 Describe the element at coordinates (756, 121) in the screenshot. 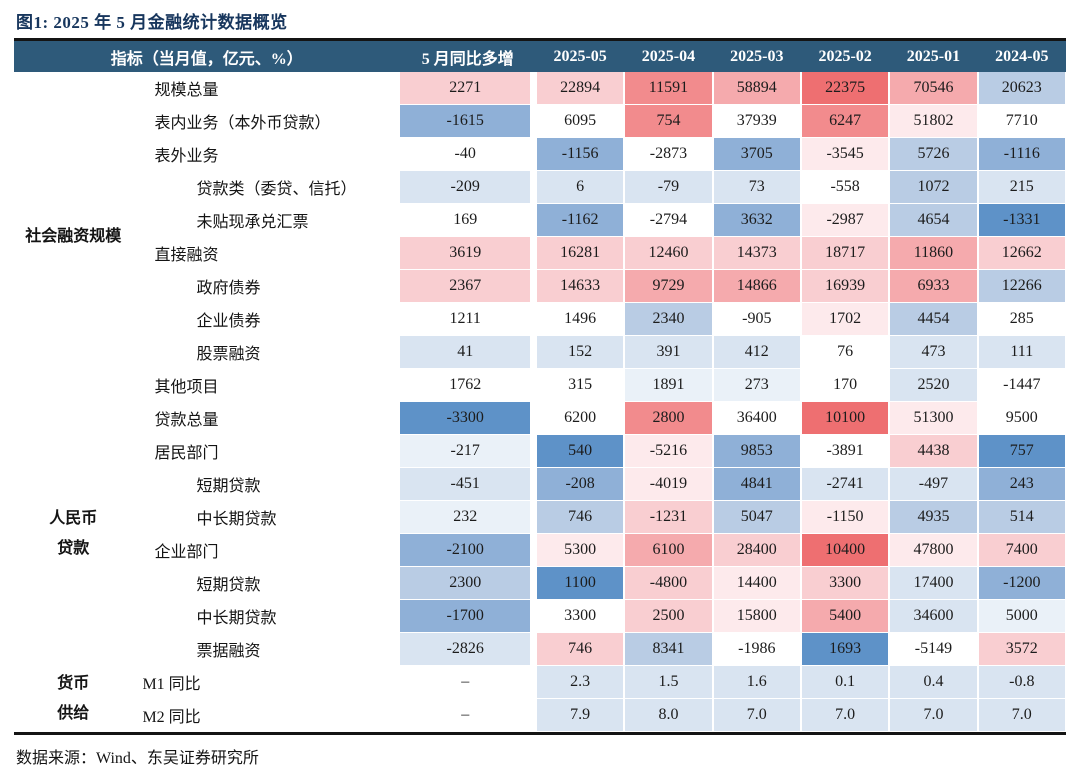

I see `month-value-cell: 37939` at that location.